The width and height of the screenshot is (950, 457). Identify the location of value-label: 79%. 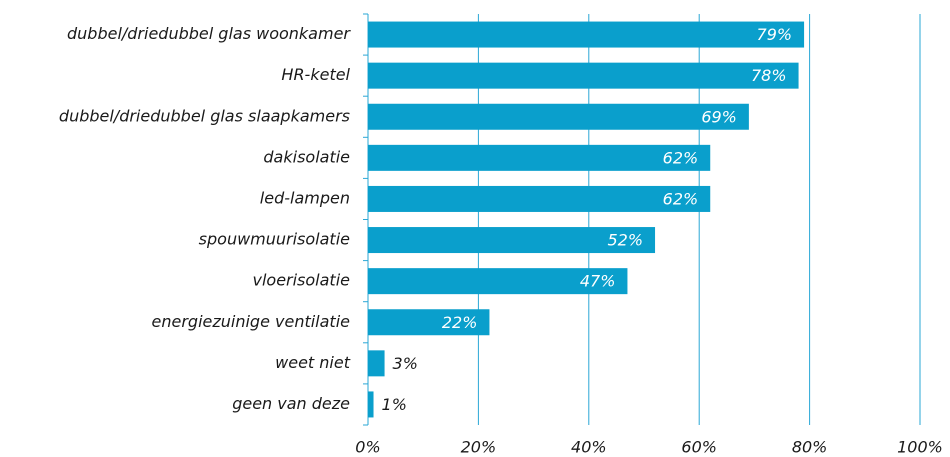
(775, 34).